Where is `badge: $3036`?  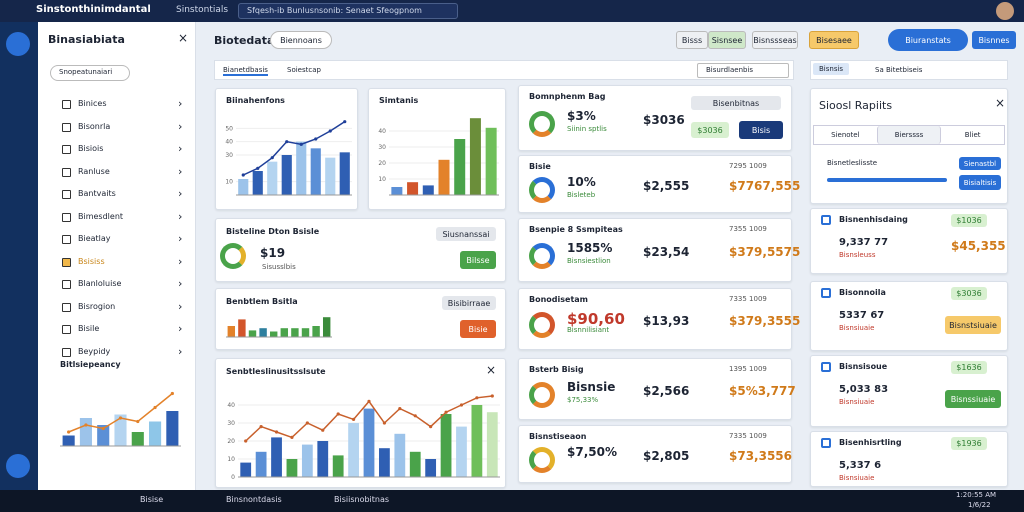
badge: $3036 is located at coordinates (969, 293).